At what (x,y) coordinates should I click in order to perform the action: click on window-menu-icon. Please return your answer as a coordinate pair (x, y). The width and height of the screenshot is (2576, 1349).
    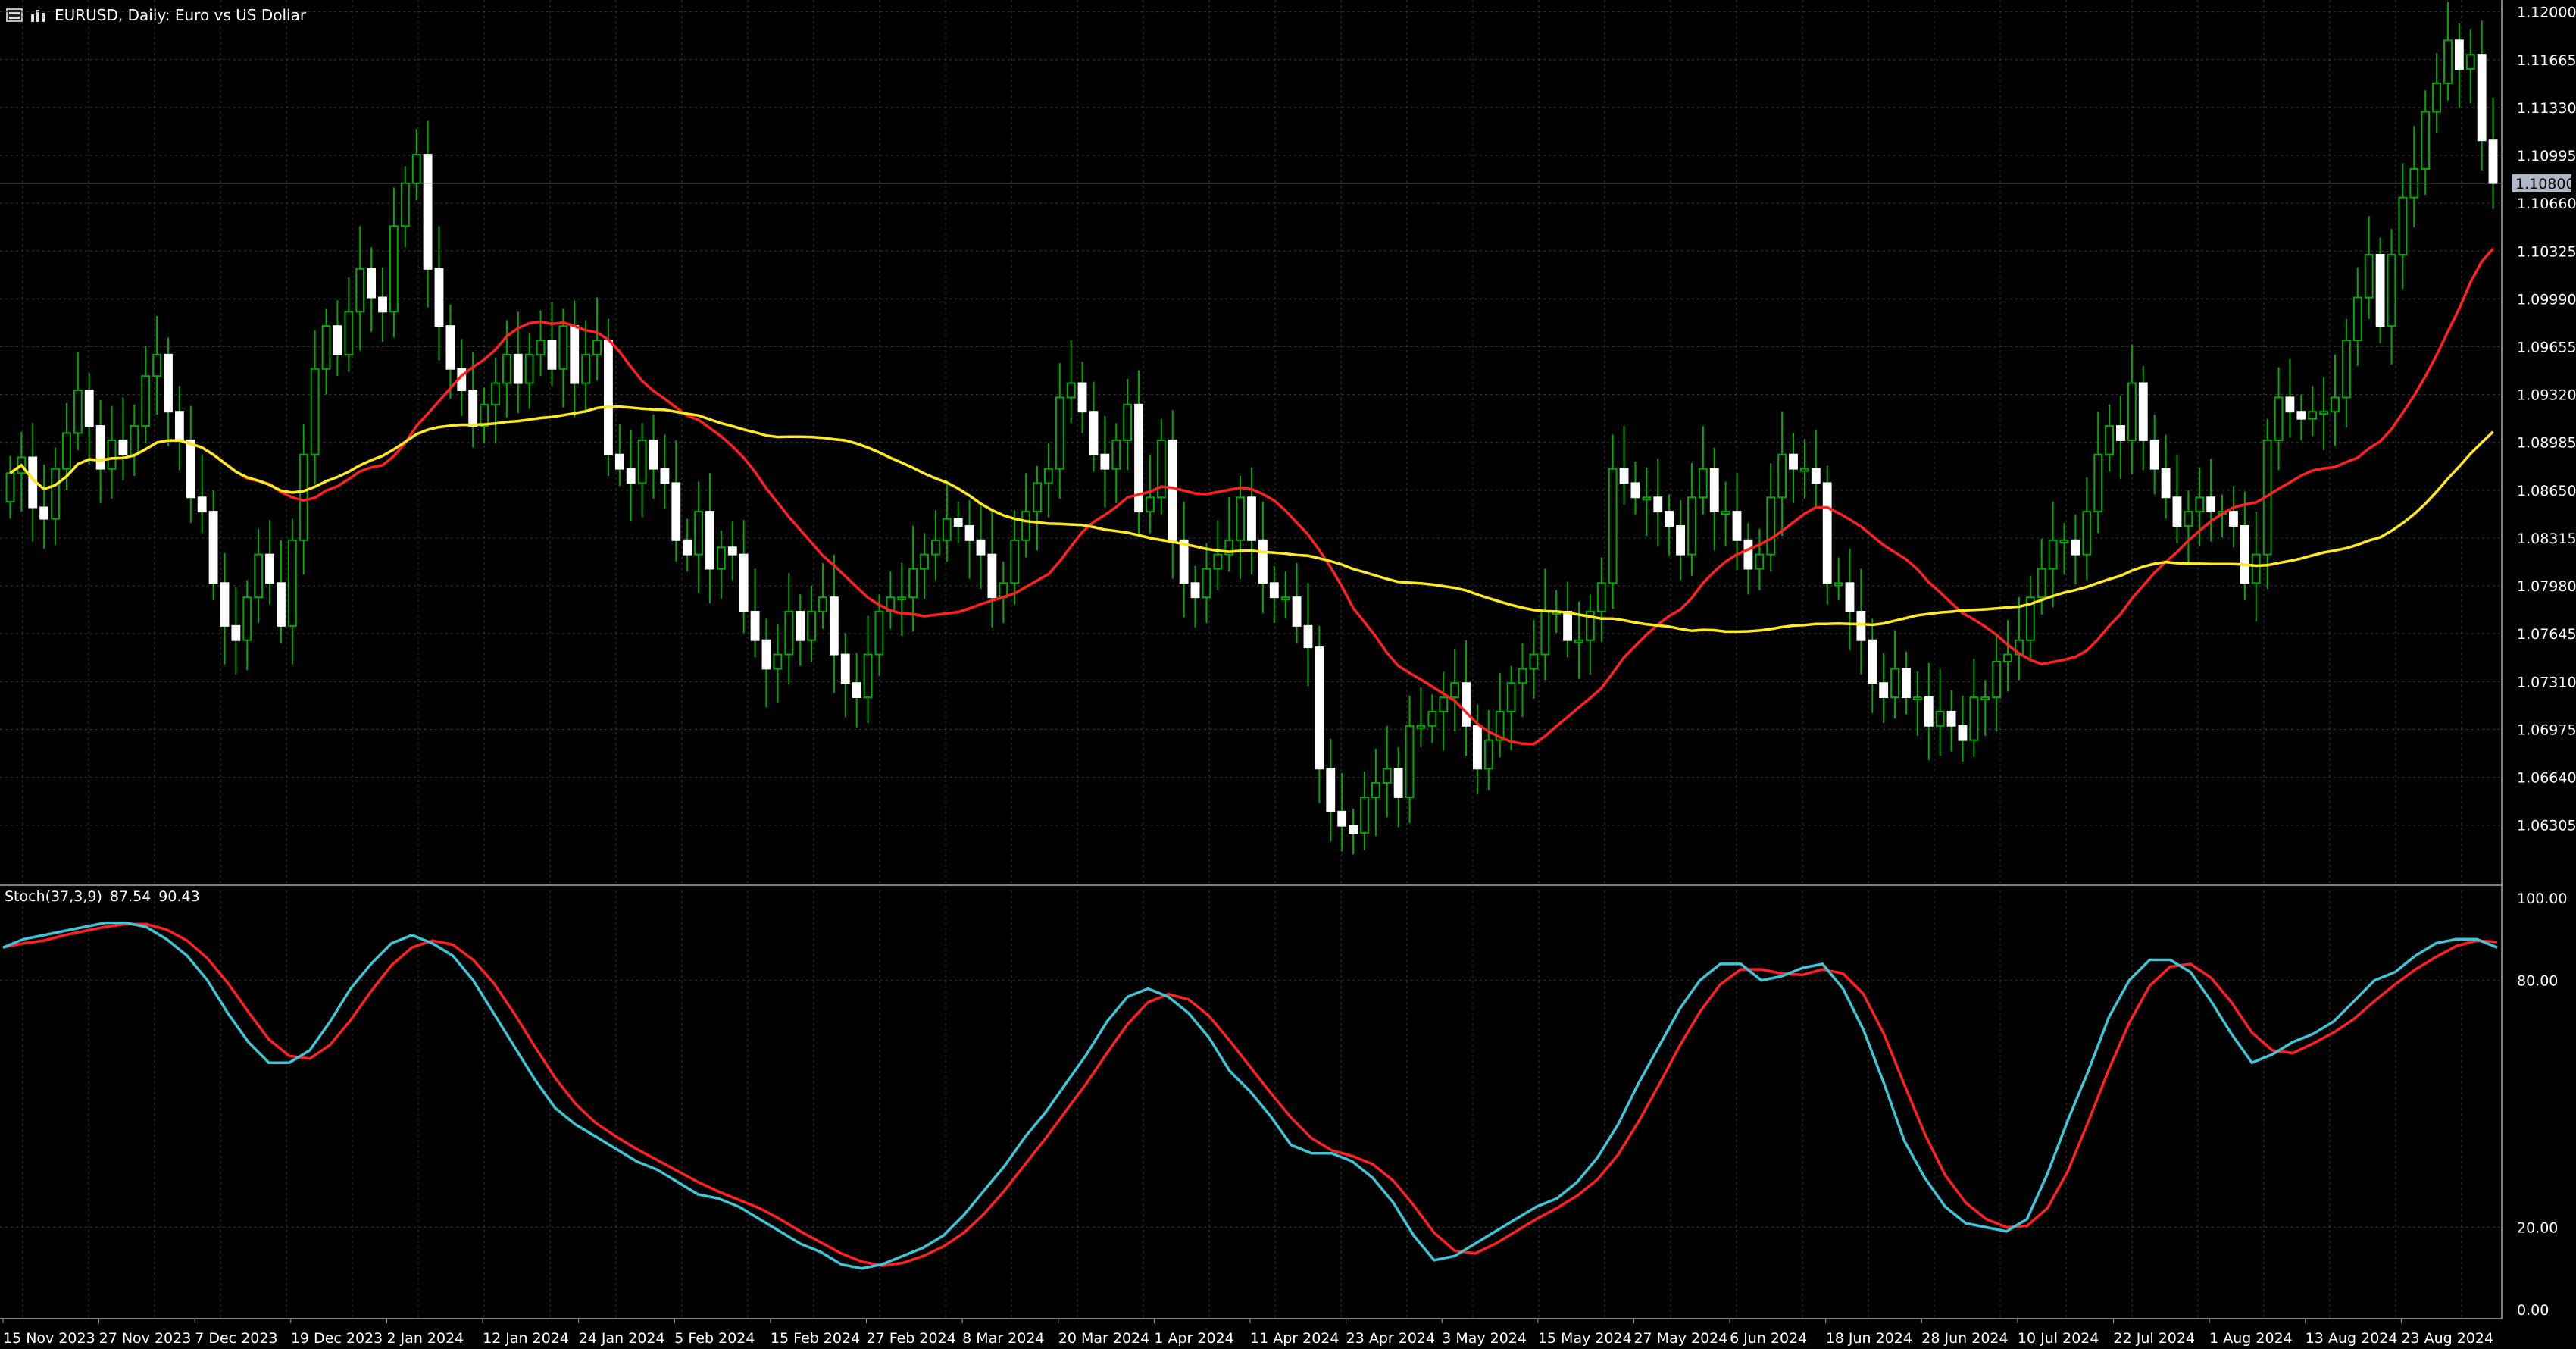
    Looking at the image, I should click on (14, 15).